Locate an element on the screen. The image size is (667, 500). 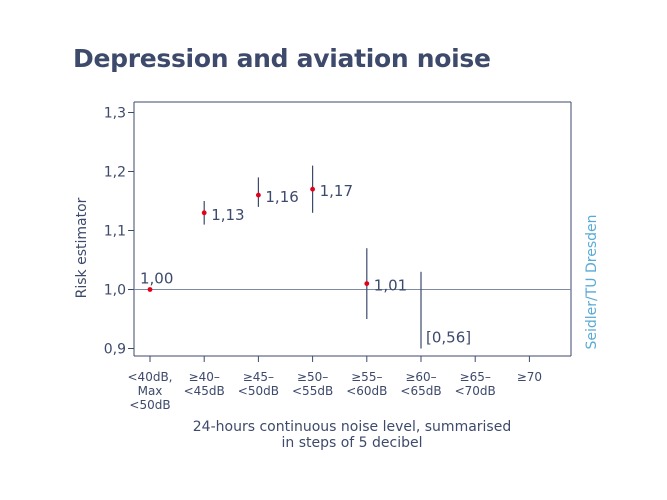
y-axis-label: Risk estimator is located at coordinates (82, 247).